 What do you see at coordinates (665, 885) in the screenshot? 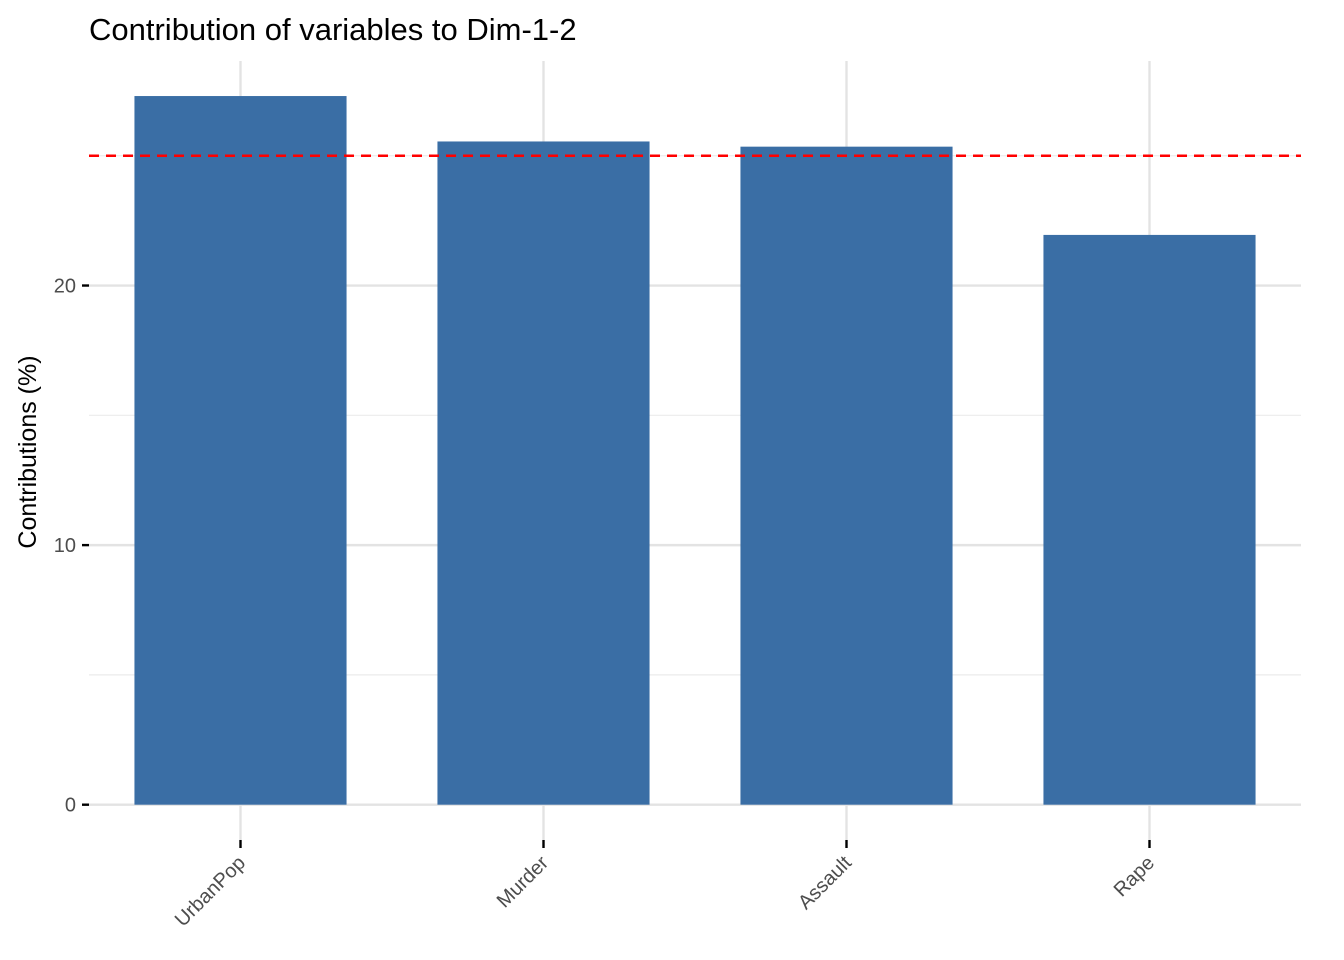
I see `x-axis: UrbanPop Murder Assault Rape` at bounding box center [665, 885].